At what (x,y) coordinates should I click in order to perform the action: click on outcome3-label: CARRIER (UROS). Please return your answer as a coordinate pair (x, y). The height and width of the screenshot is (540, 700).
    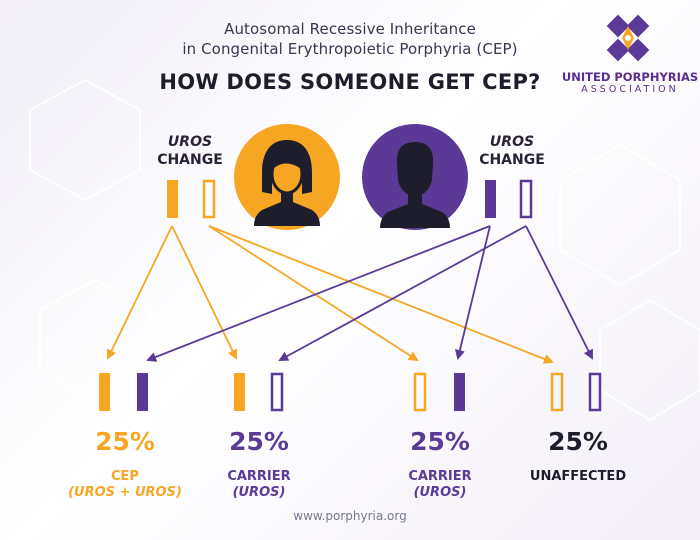
    Looking at the image, I should click on (440, 485).